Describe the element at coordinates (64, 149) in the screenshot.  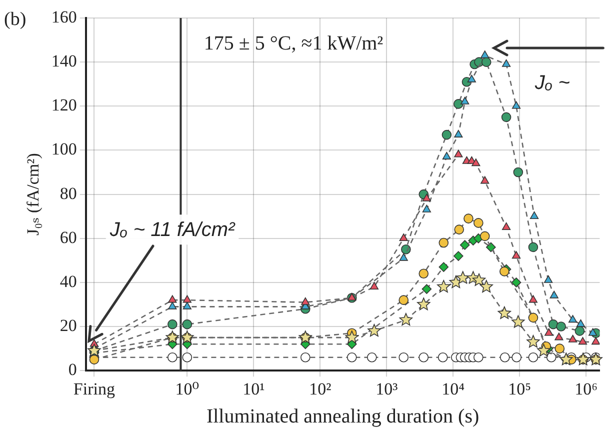
I see `y-tick-label: 100` at that location.